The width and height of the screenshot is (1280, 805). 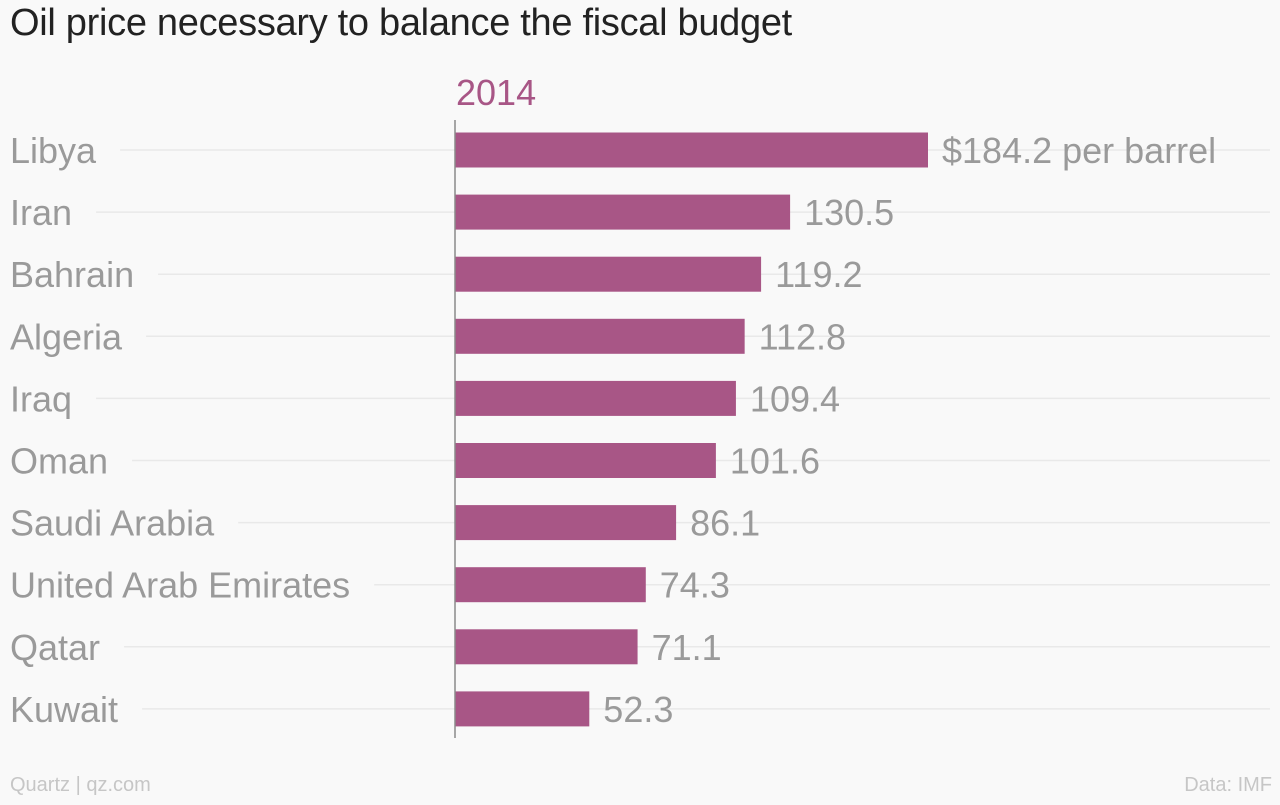 What do you see at coordinates (1079, 150) in the screenshot?
I see `value-label: $184.2 per barrel` at bounding box center [1079, 150].